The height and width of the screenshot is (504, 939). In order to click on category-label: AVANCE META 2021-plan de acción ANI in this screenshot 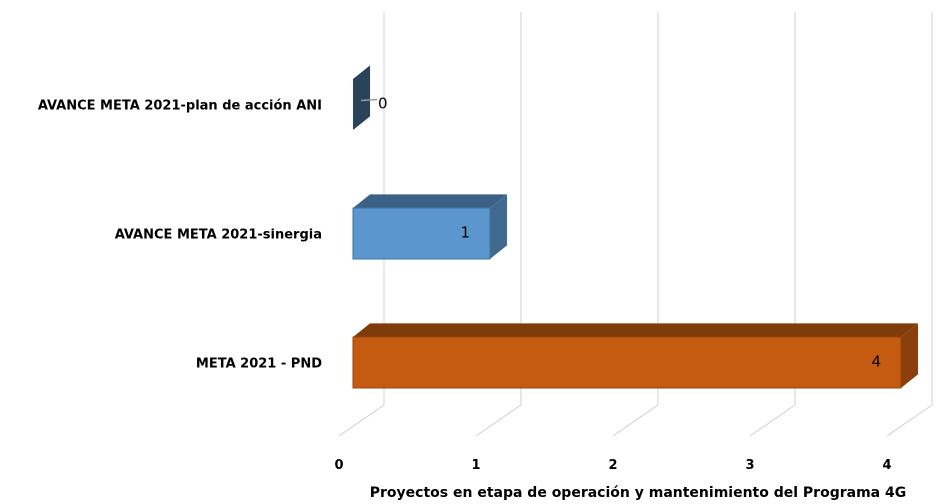, I will do `click(180, 106)`.